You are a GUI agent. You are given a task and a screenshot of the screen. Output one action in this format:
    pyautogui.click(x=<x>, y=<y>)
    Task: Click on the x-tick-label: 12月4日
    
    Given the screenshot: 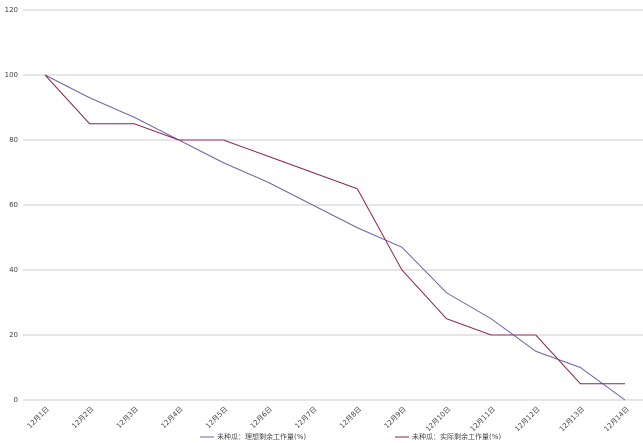 What is the action you would take?
    pyautogui.click(x=172, y=417)
    